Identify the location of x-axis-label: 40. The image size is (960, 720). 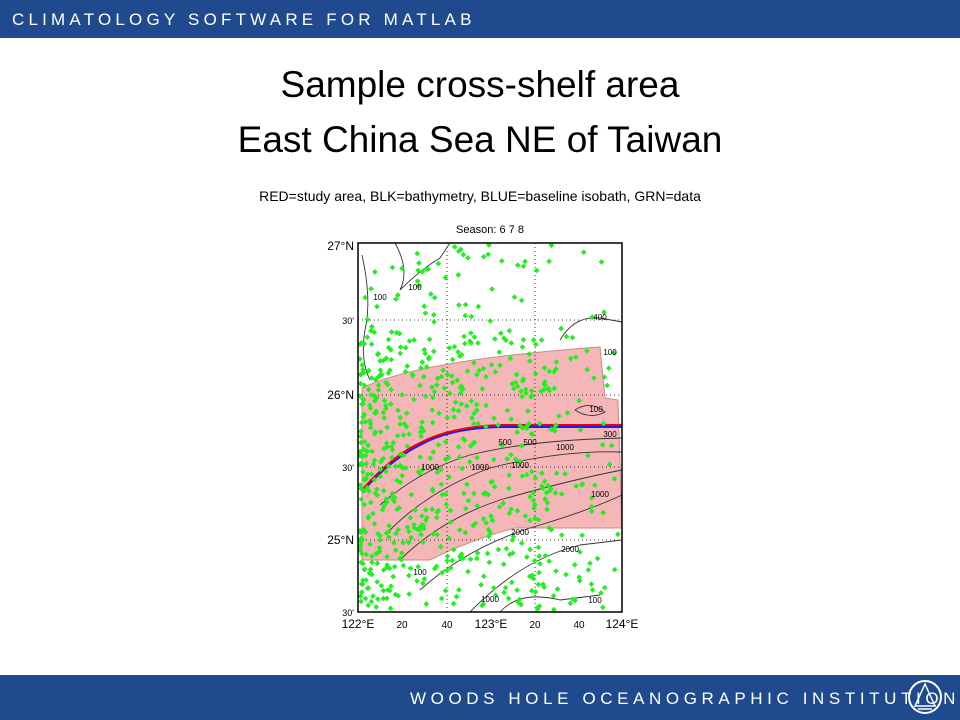
(447, 625).